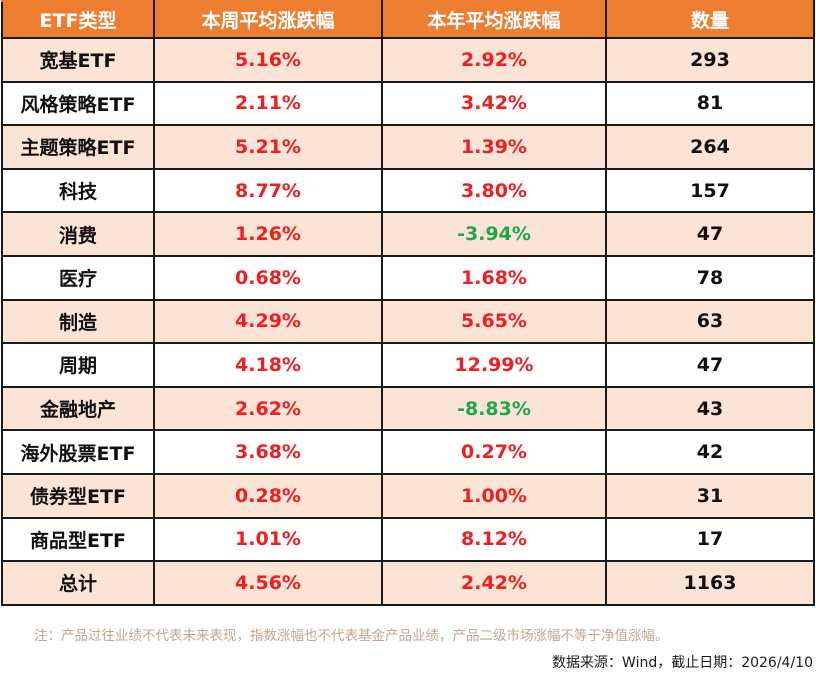 This screenshot has width=816, height=676. What do you see at coordinates (710, 408) in the screenshot?
I see `count-cell: 43` at bounding box center [710, 408].